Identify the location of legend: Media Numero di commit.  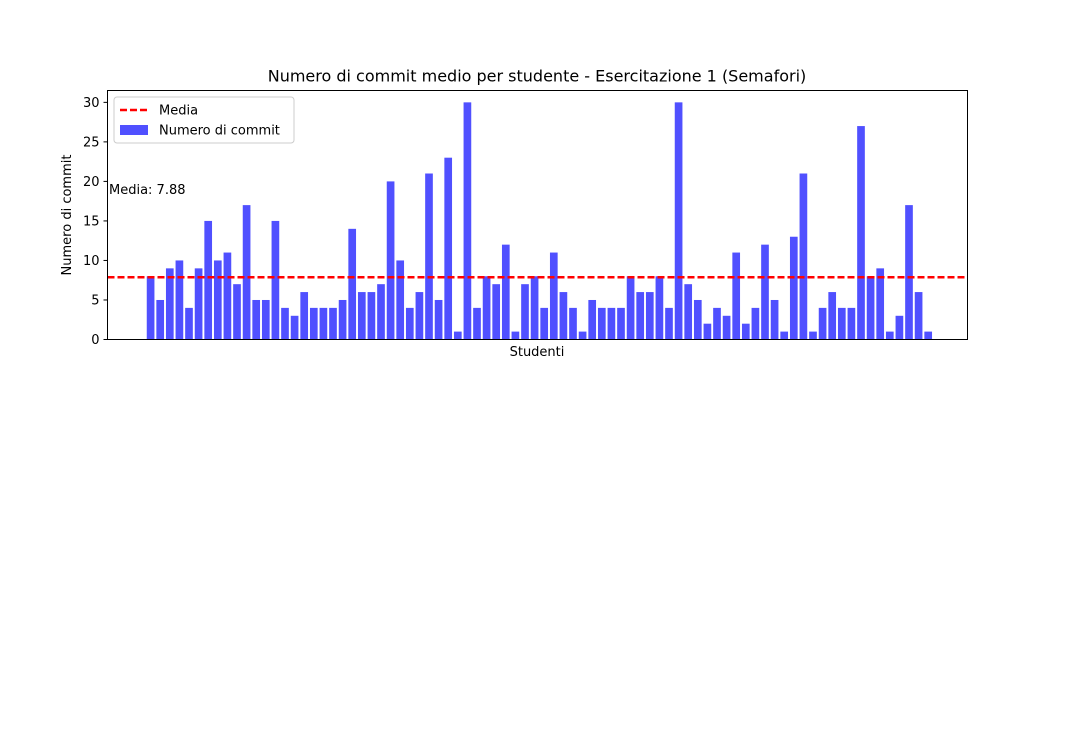
(204, 120).